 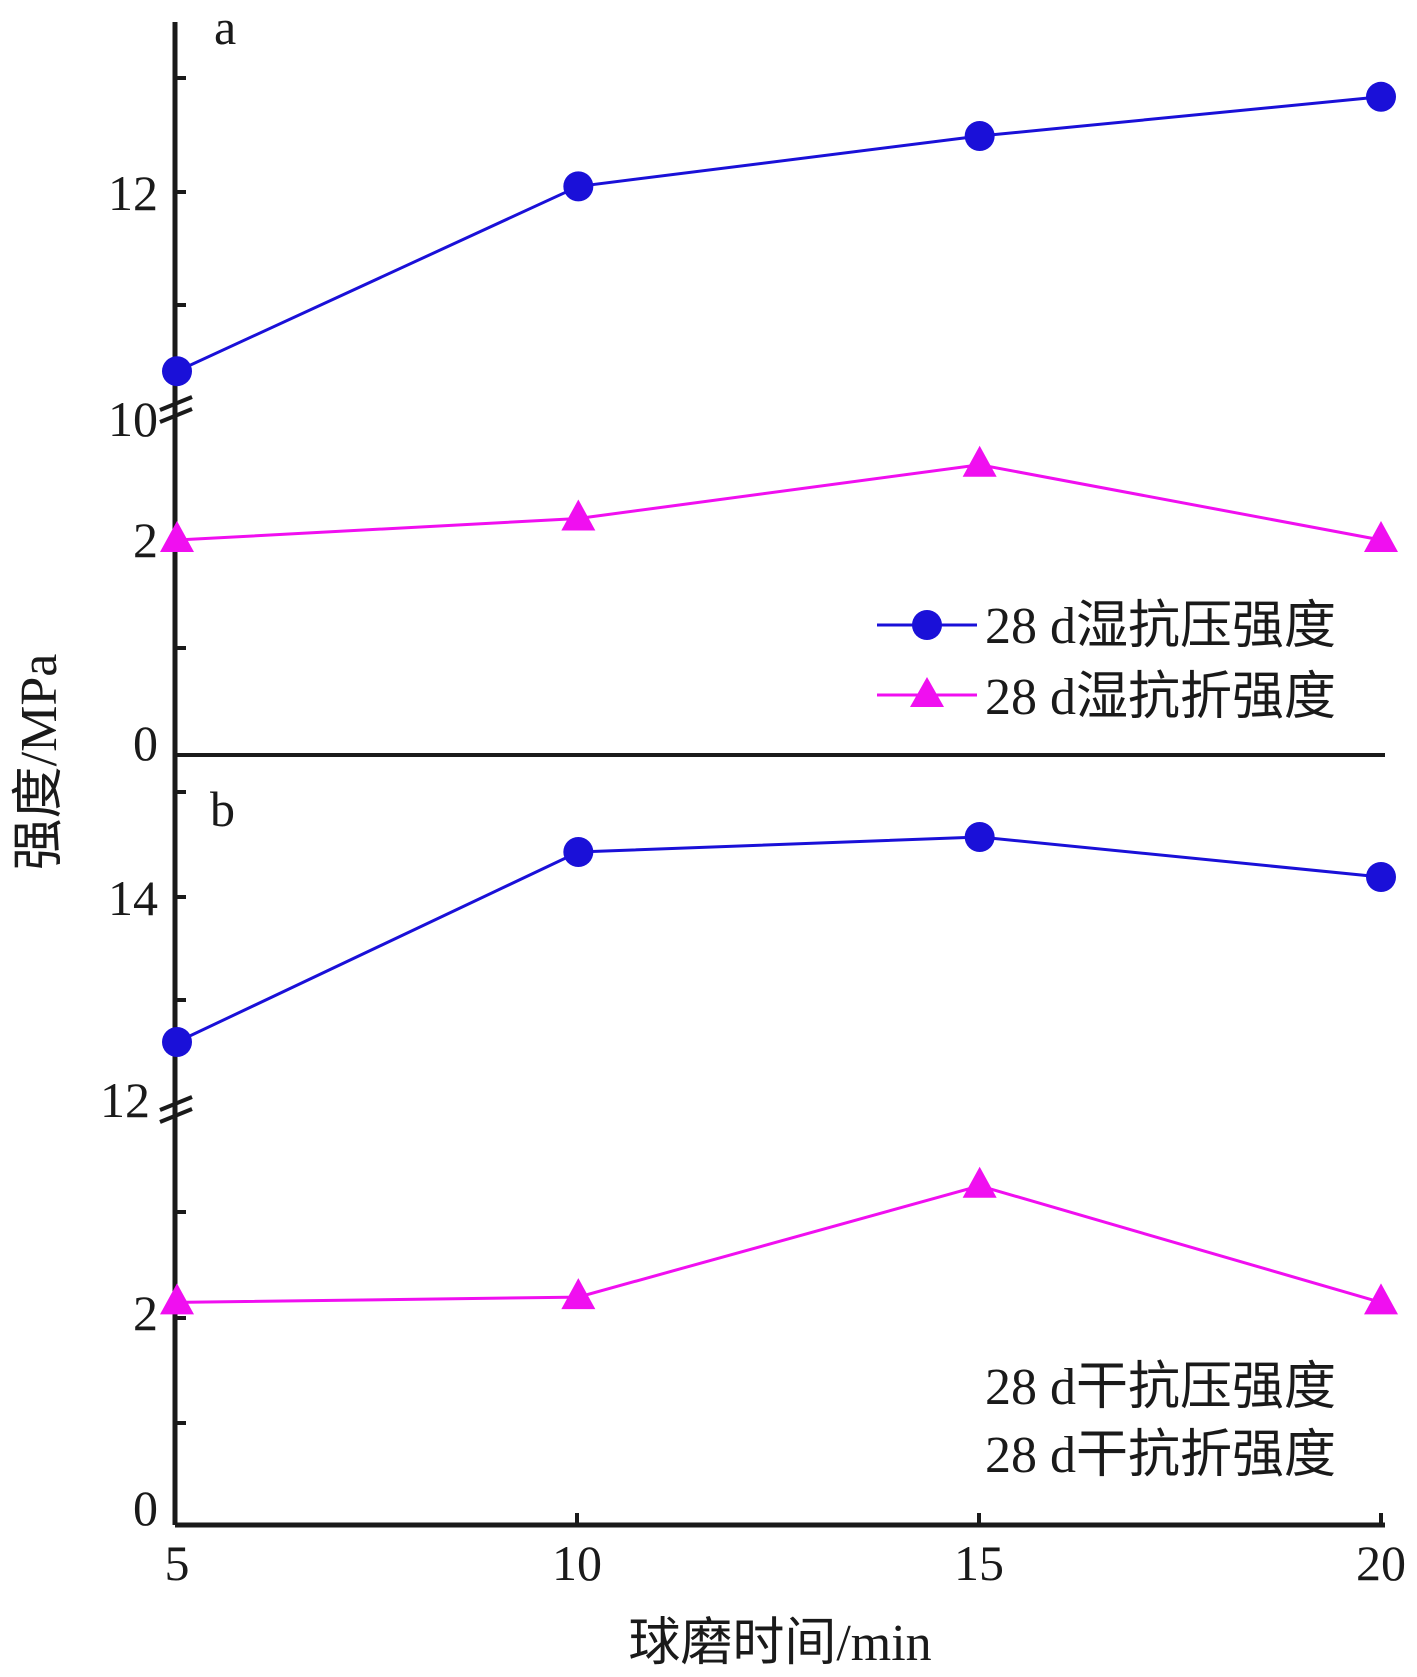 What do you see at coordinates (177, 1563) in the screenshot?
I see `x-tick-label-5: 5` at bounding box center [177, 1563].